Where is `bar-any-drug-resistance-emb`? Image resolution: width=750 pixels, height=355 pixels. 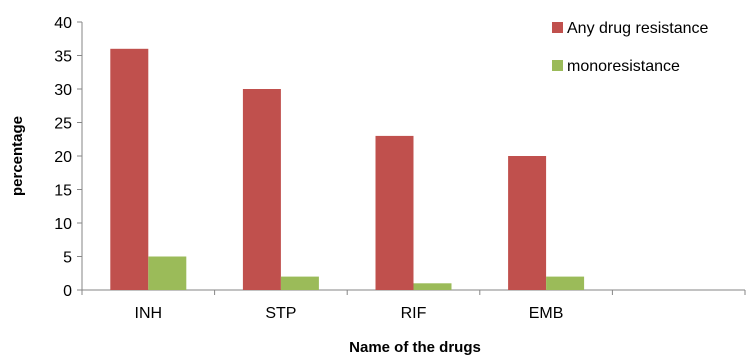
bar-any-drug-resistance-emb is located at coordinates (527, 223).